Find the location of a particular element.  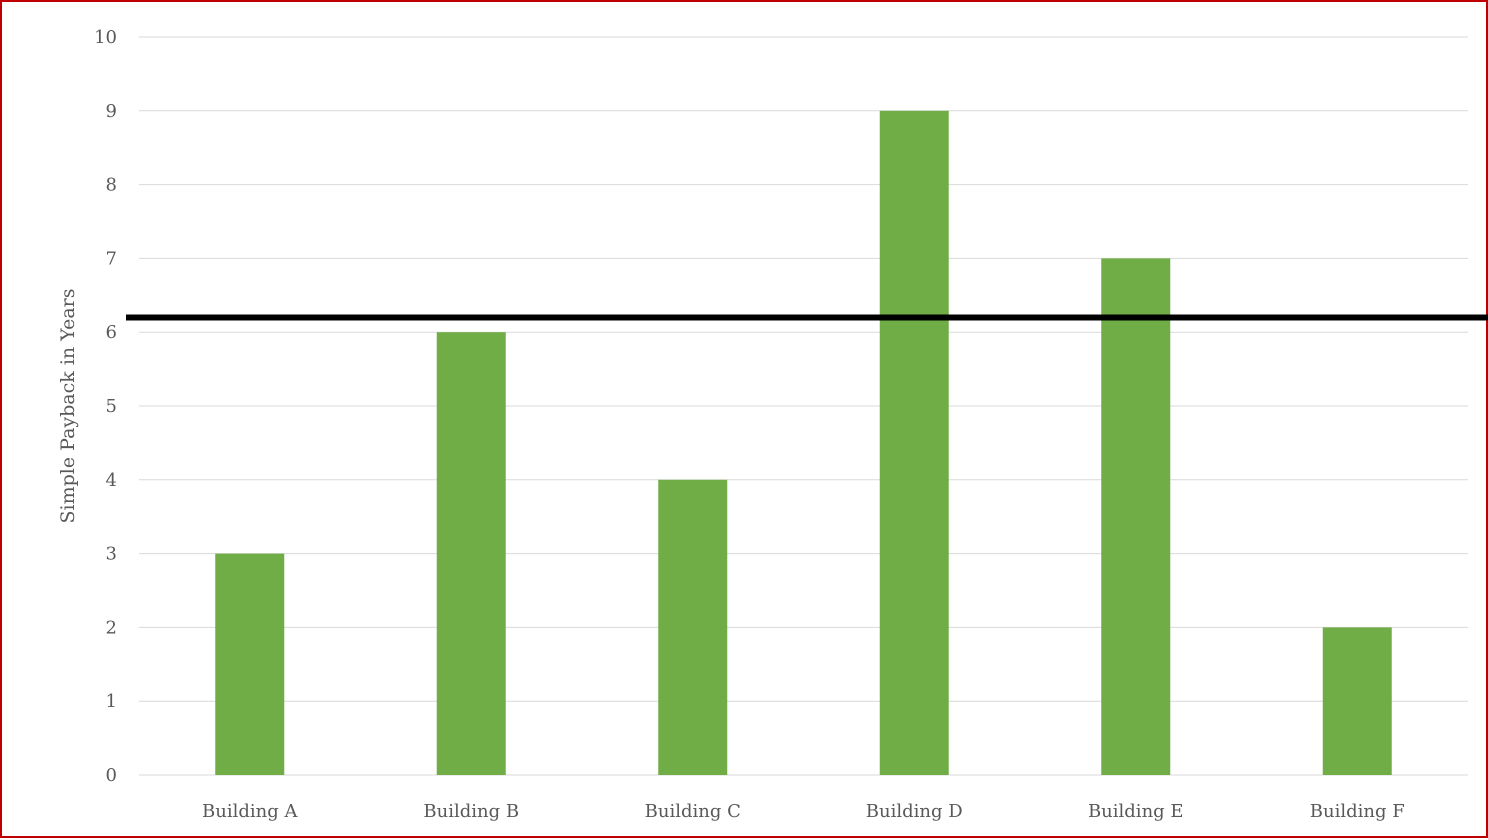

y-tick-label: 1 is located at coordinates (111, 701).